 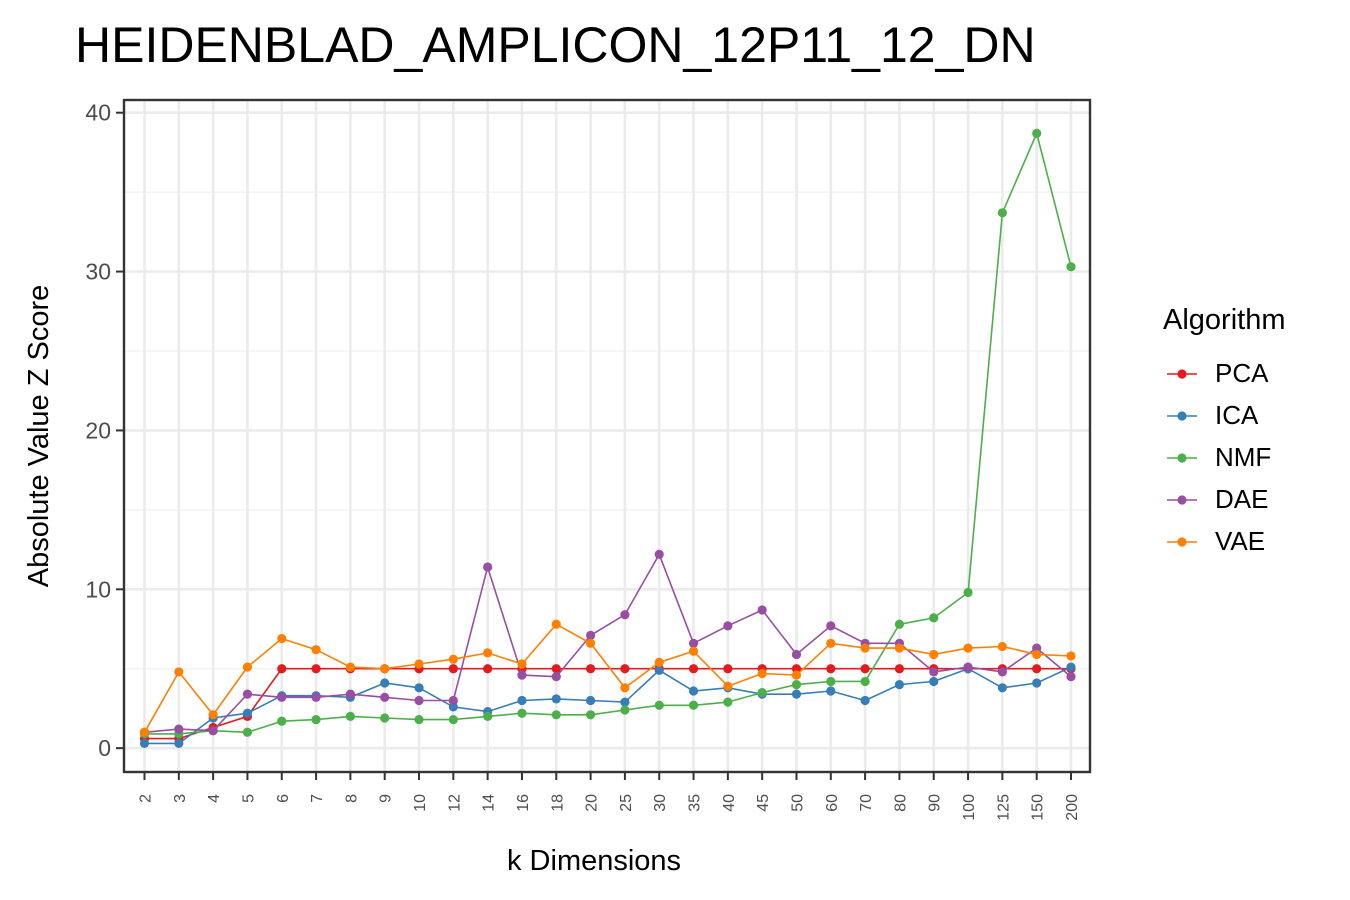 What do you see at coordinates (1003, 807) in the screenshot?
I see `x-tick-label: 125` at bounding box center [1003, 807].